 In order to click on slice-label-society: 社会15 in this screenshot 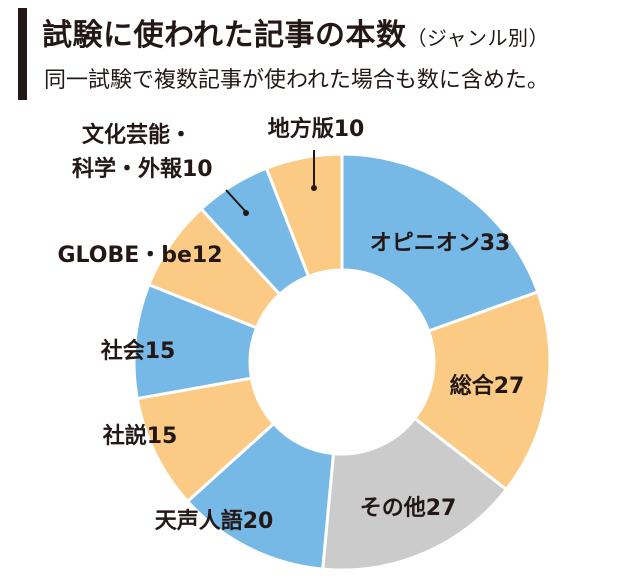, I will do `click(138, 351)`.